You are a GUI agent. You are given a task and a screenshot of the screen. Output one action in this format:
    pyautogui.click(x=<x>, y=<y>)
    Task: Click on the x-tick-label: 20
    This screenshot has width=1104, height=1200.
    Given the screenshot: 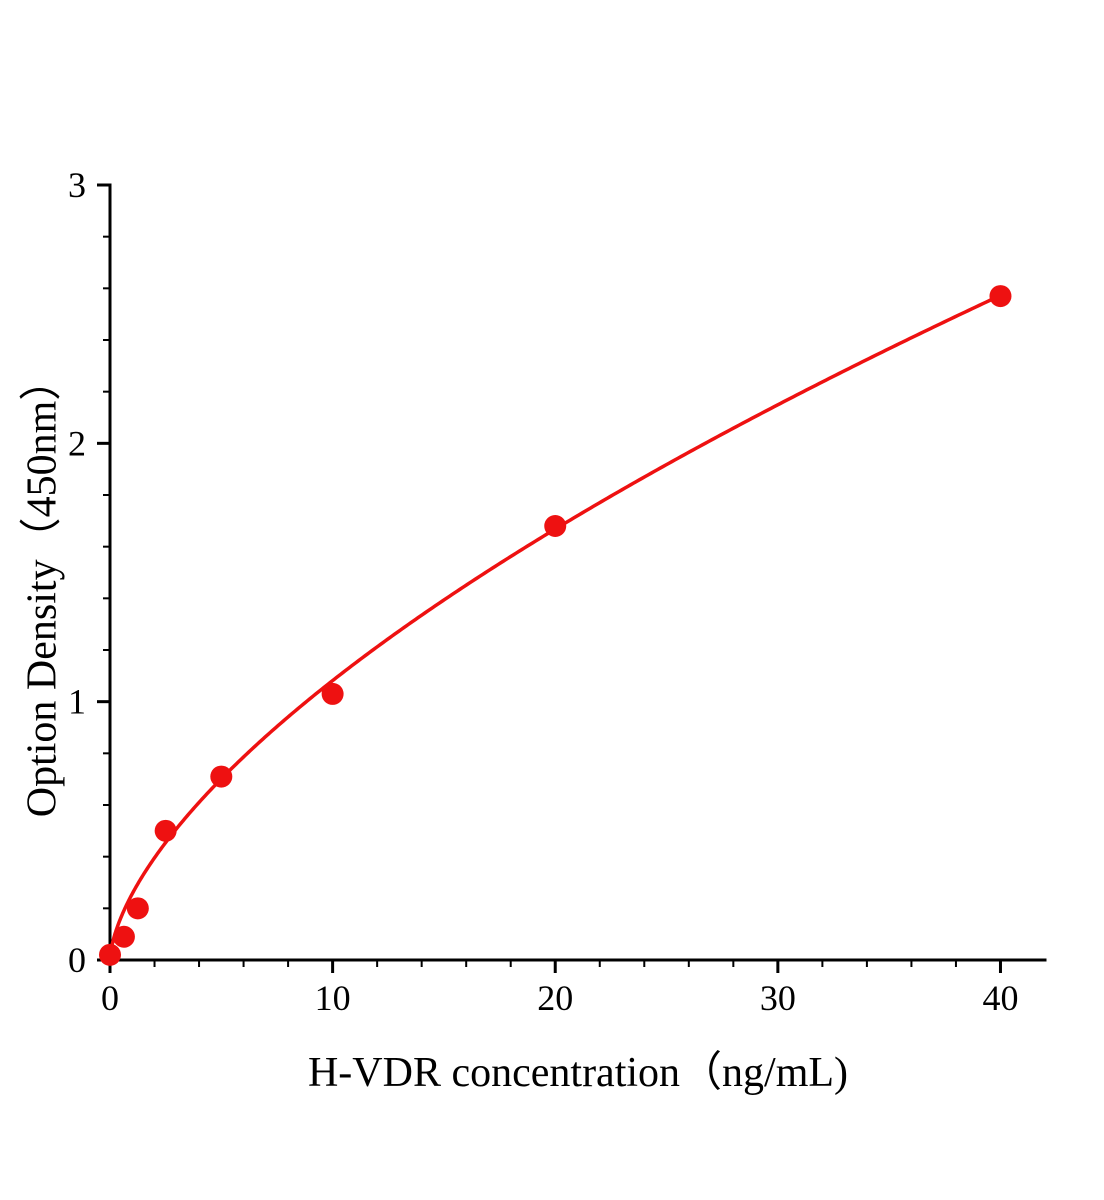 What is the action you would take?
    pyautogui.click(x=555, y=998)
    